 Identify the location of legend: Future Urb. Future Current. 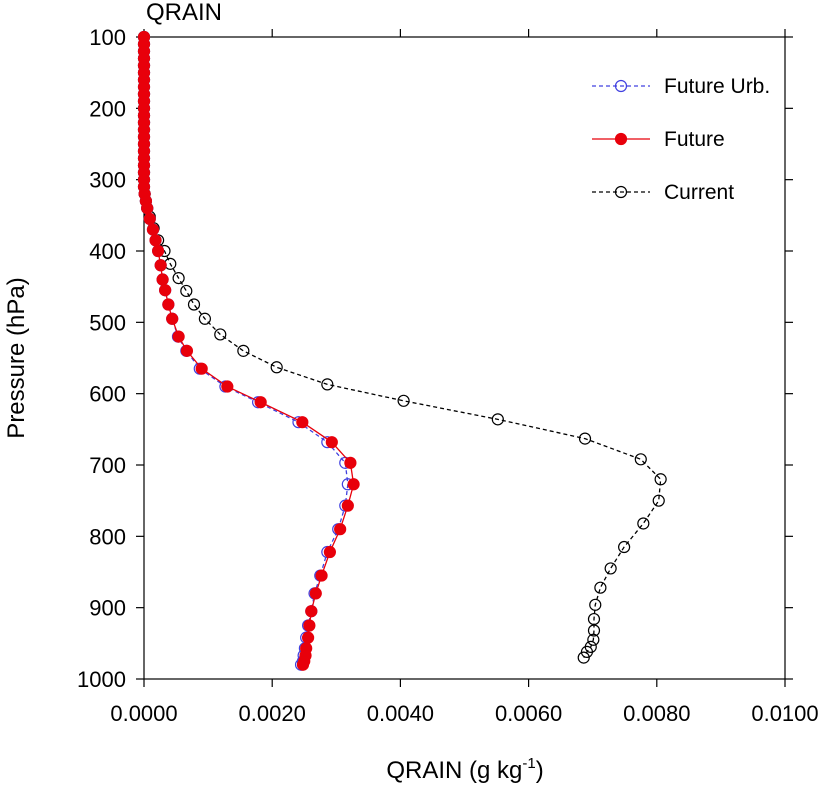
(681, 139).